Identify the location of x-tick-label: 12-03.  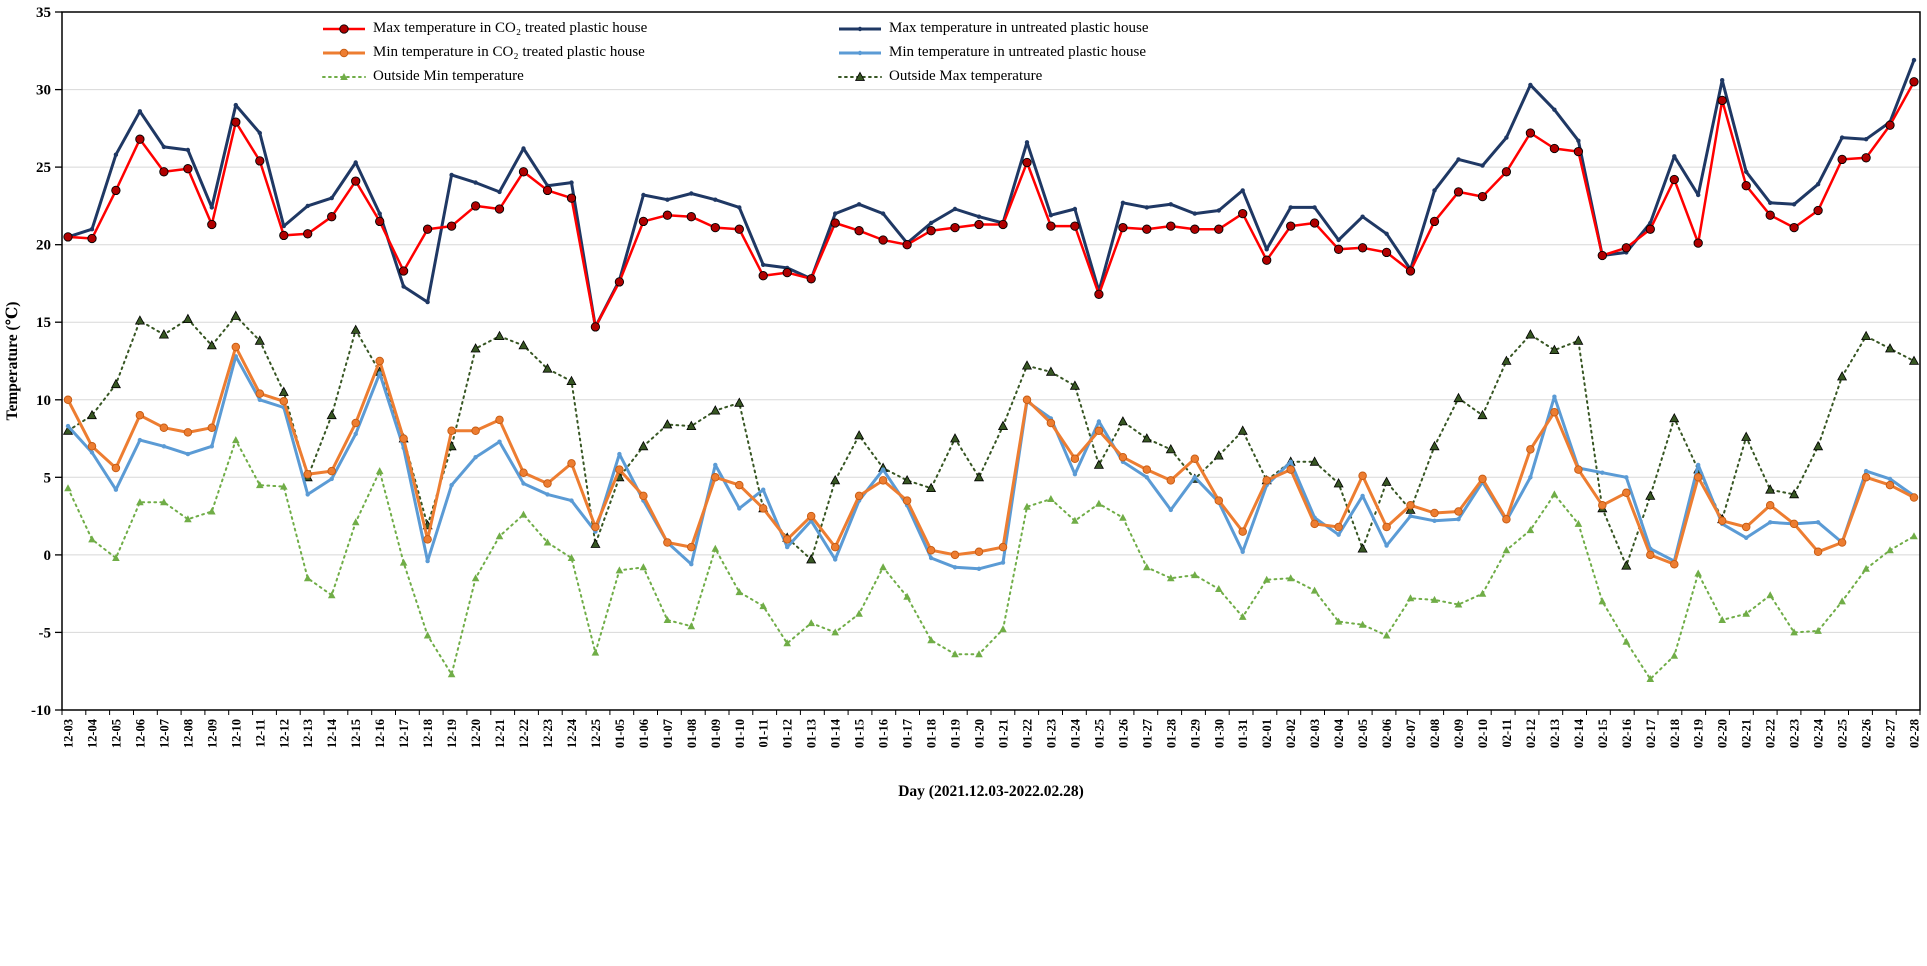
(69, 733).